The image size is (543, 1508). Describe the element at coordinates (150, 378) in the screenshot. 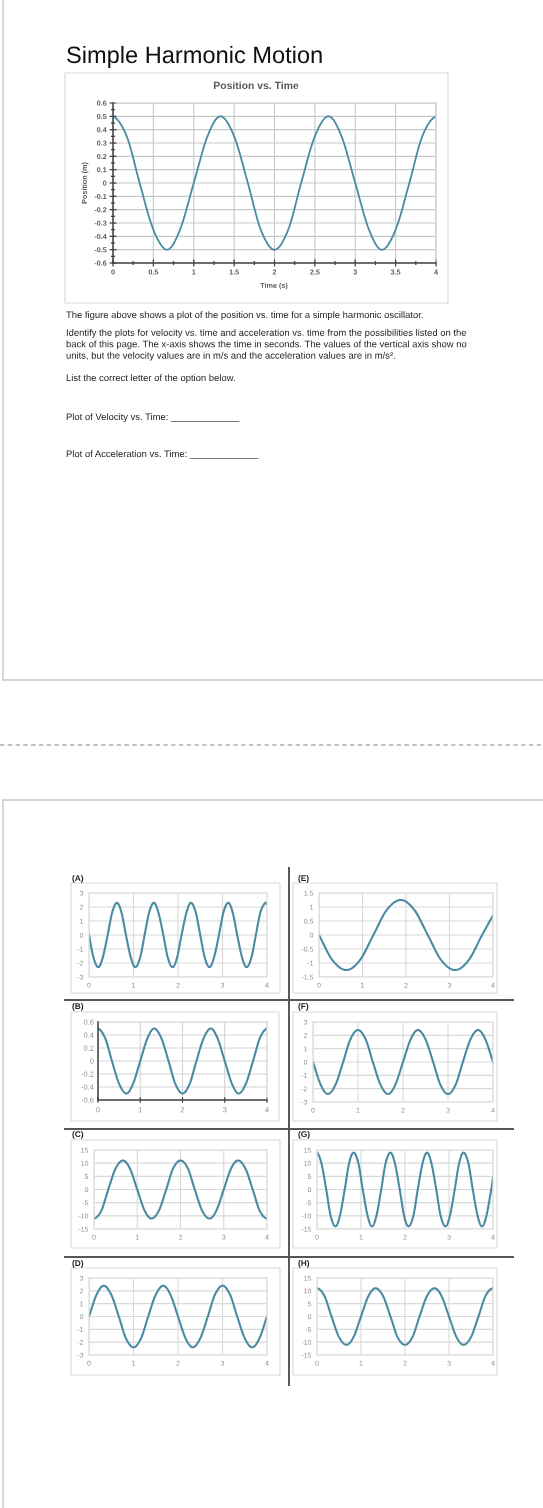

I see `text: List the correct letter of the option below.` at that location.